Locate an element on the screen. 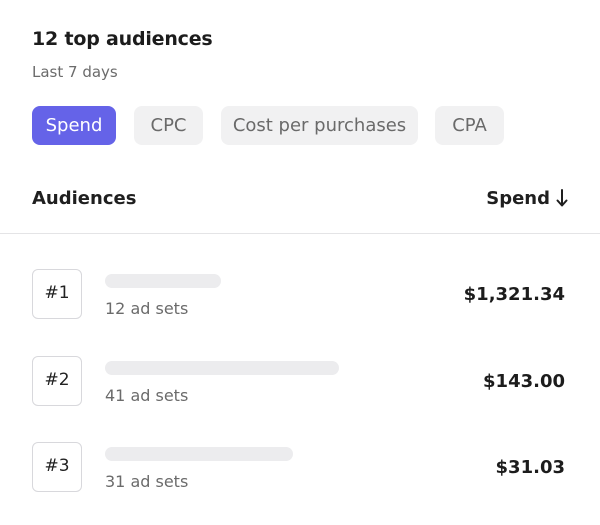 The width and height of the screenshot is (600, 525). spend-column-header: Spend is located at coordinates (527, 198).